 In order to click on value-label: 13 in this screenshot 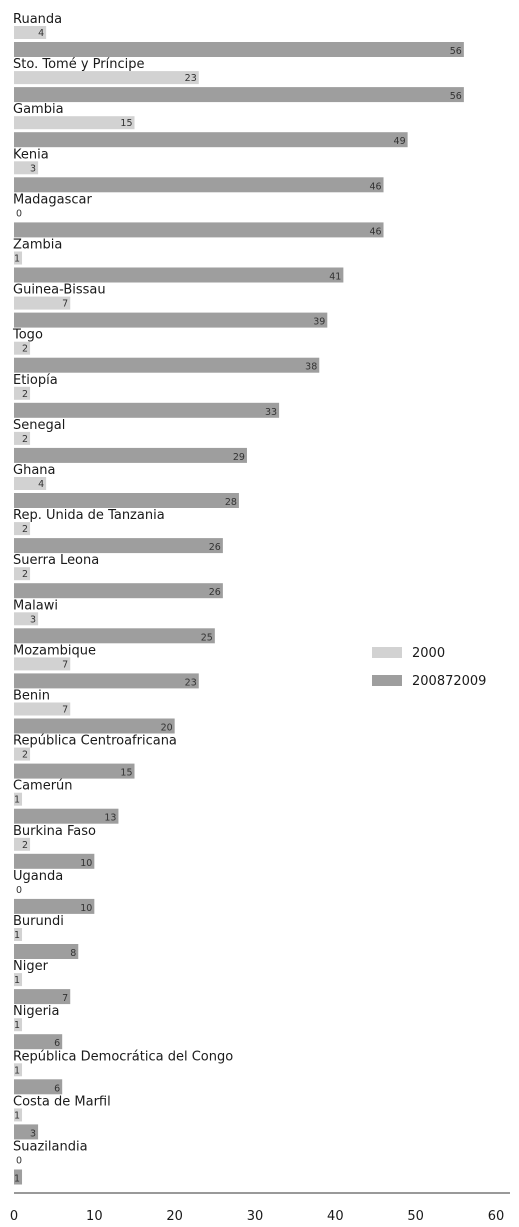, I will do `click(110, 818)`.